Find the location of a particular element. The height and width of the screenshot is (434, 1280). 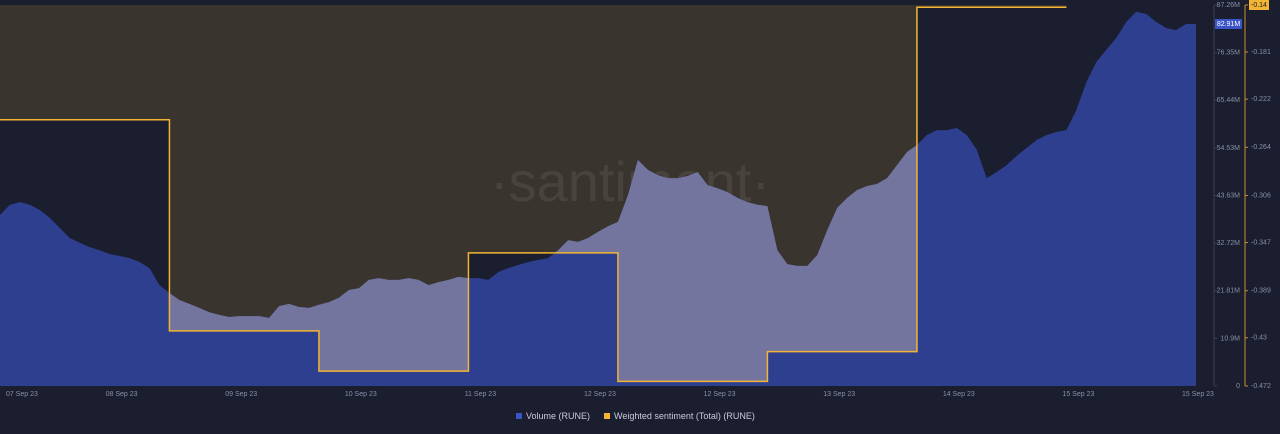

y2-tick-highlight is located at coordinates (1259, 5).